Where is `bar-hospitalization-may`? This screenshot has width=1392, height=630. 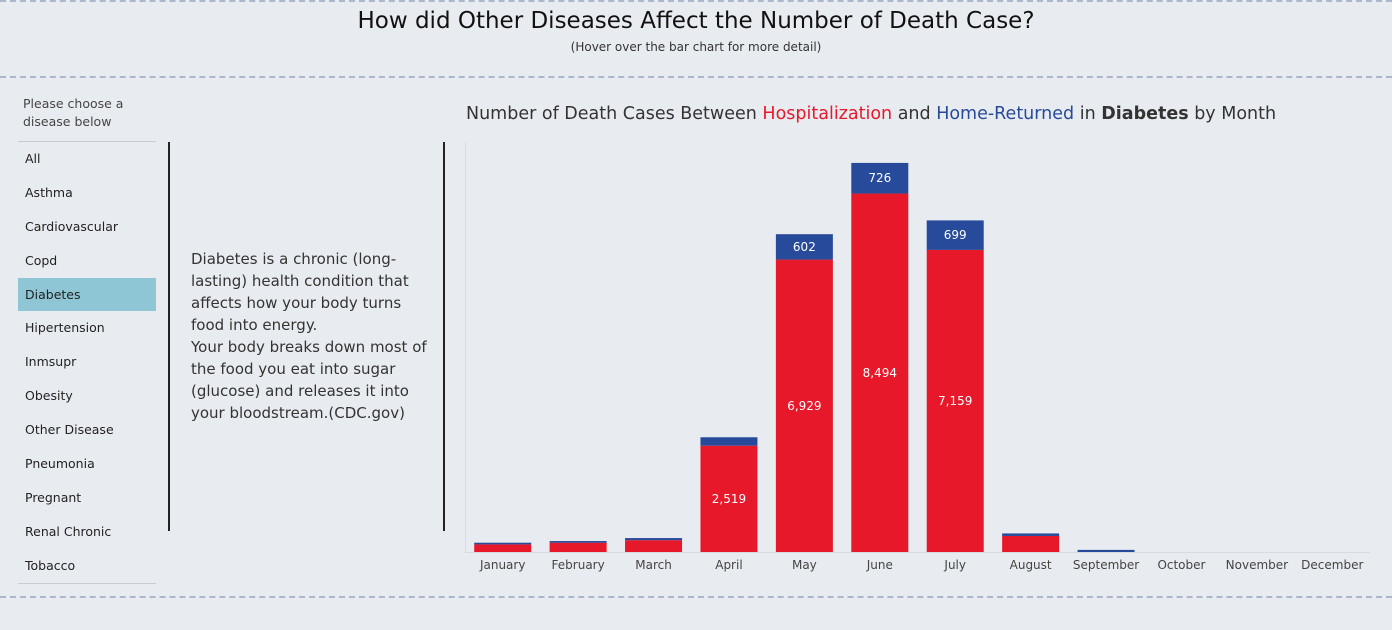 bar-hospitalization-may is located at coordinates (804, 405).